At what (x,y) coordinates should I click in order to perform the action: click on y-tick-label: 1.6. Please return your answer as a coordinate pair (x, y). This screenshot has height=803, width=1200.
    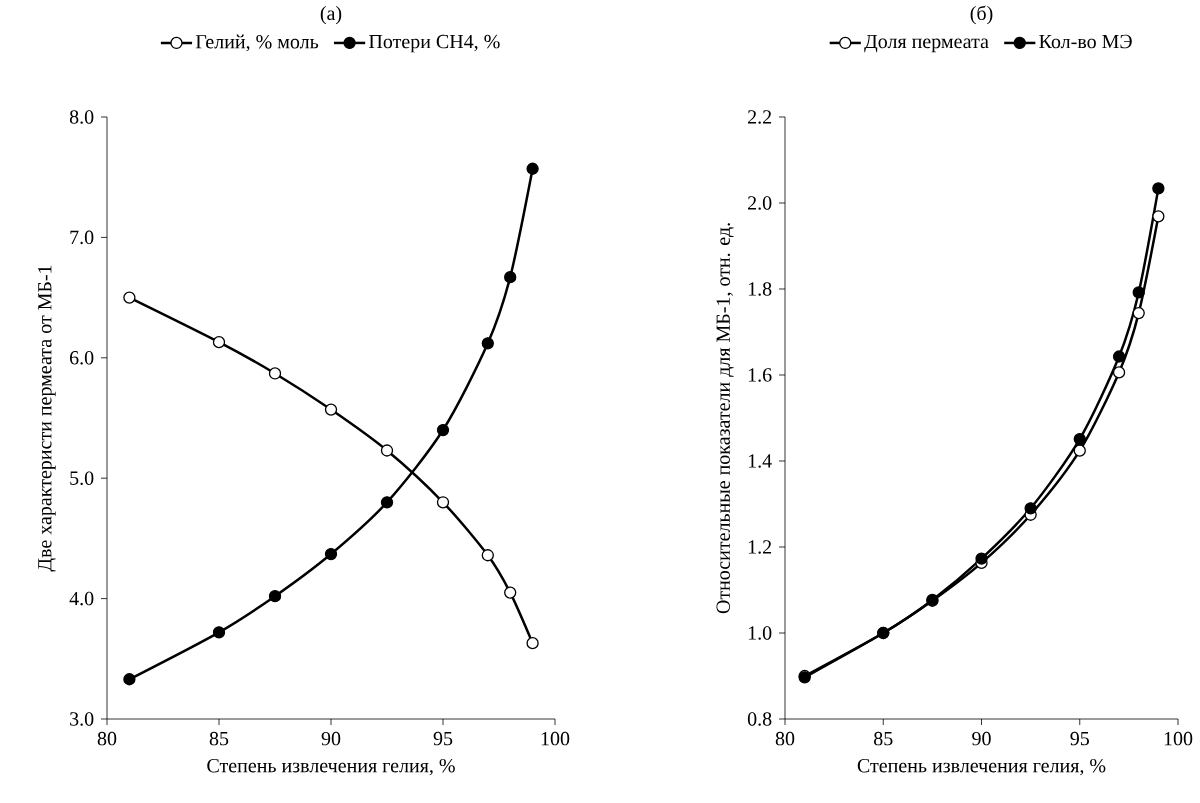
    Looking at the image, I should click on (760, 375).